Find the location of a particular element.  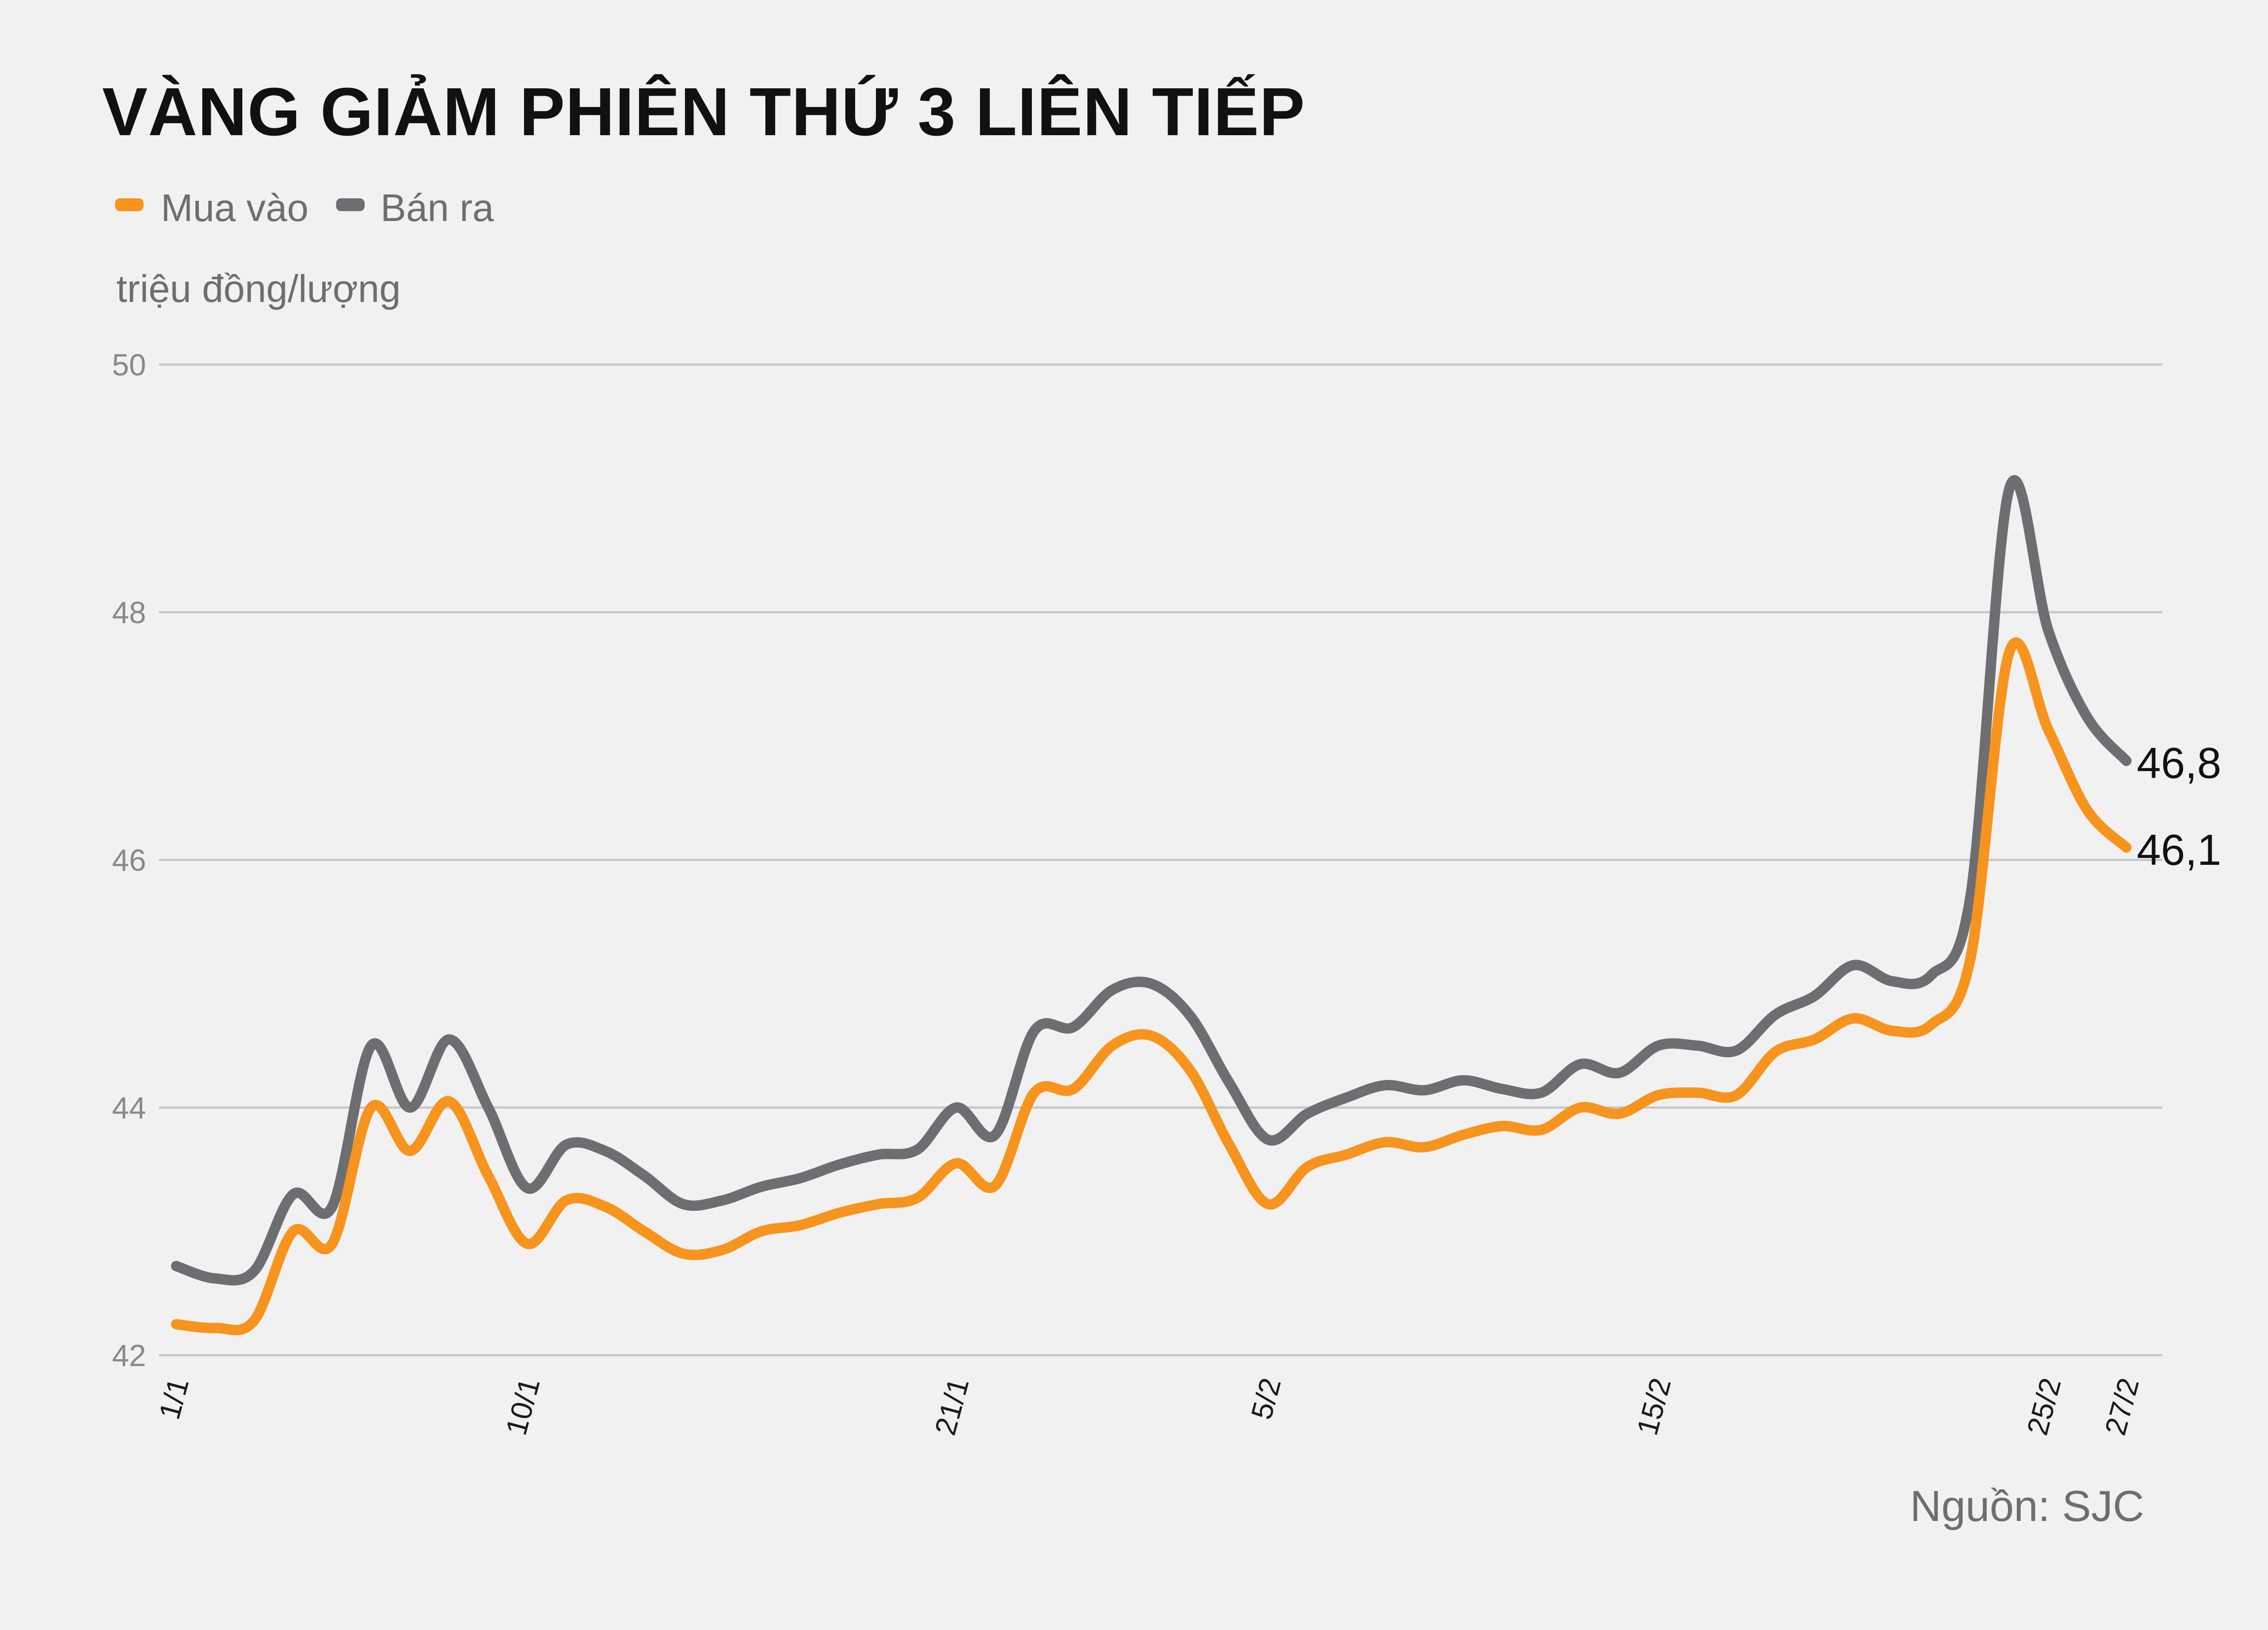

x-tick-label-21-1: 21/1 is located at coordinates (951, 1406).